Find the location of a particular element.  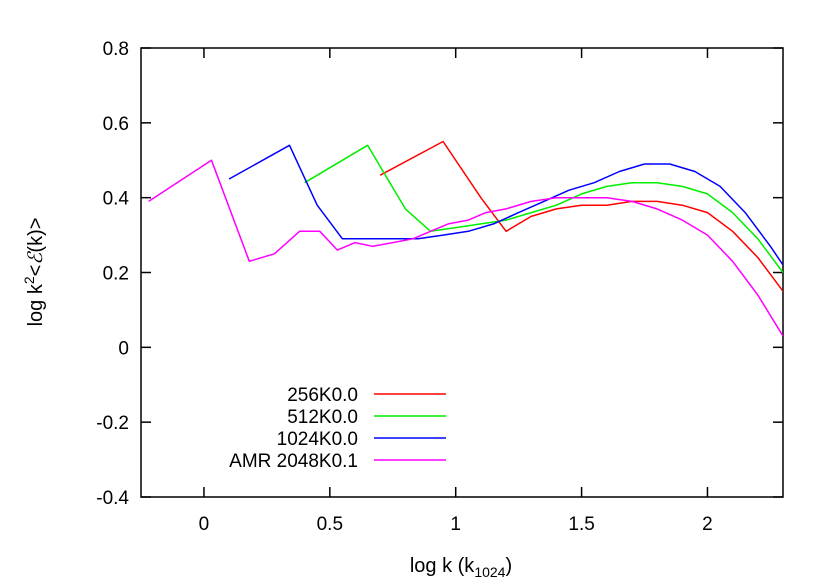

y-tick-label: -0.4 is located at coordinates (112, 498).